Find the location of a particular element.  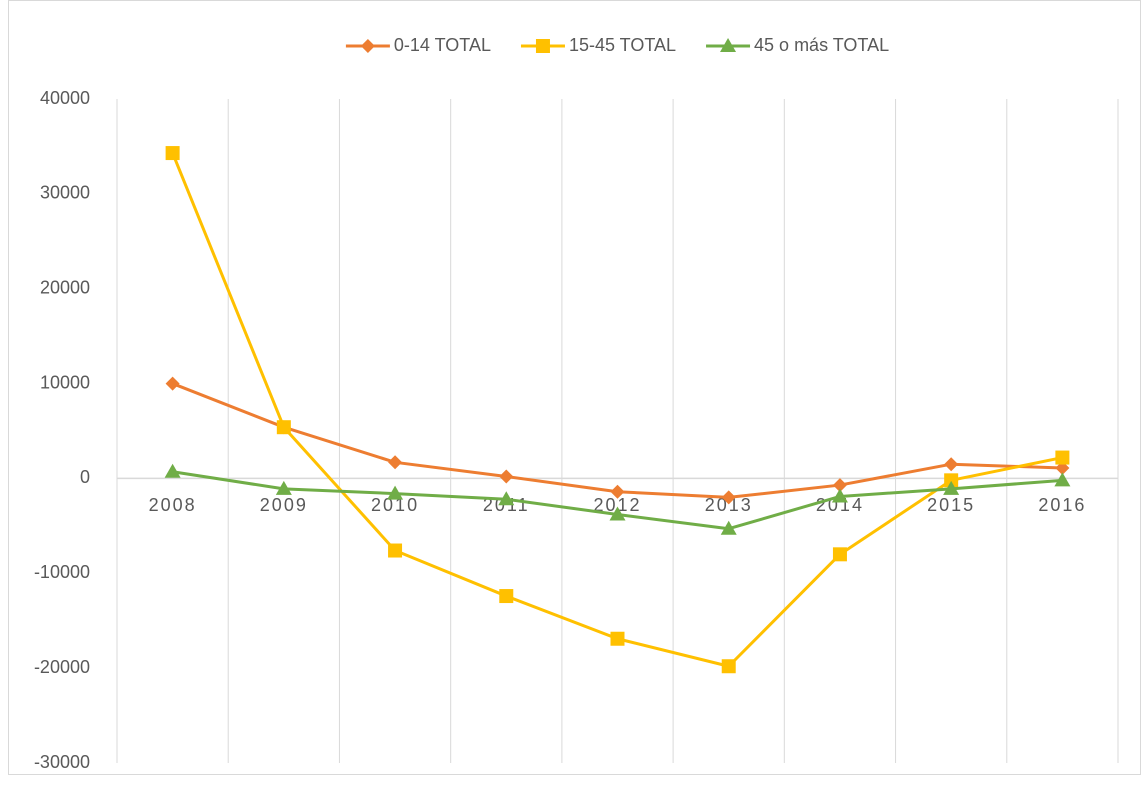

y-tick-label: -20000 is located at coordinates (62, 667).